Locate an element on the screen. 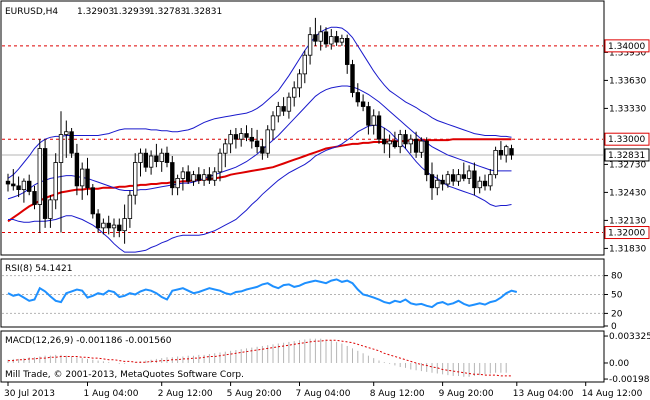 This screenshot has width=650, height=400. rsi-tick-label: 0 is located at coordinates (614, 327).